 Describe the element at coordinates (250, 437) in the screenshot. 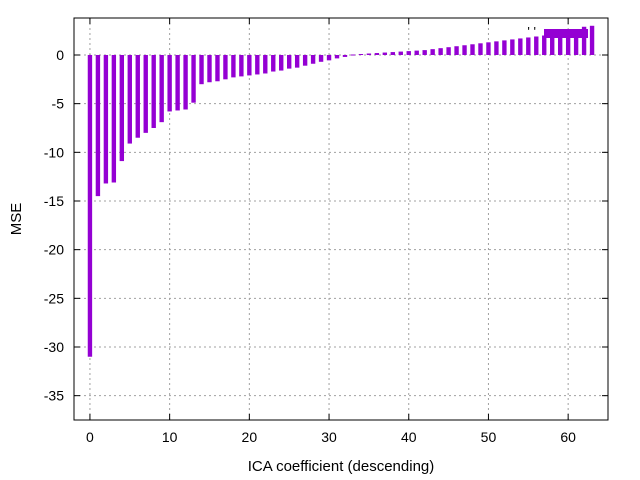

I see `x-tick-label: 20` at that location.